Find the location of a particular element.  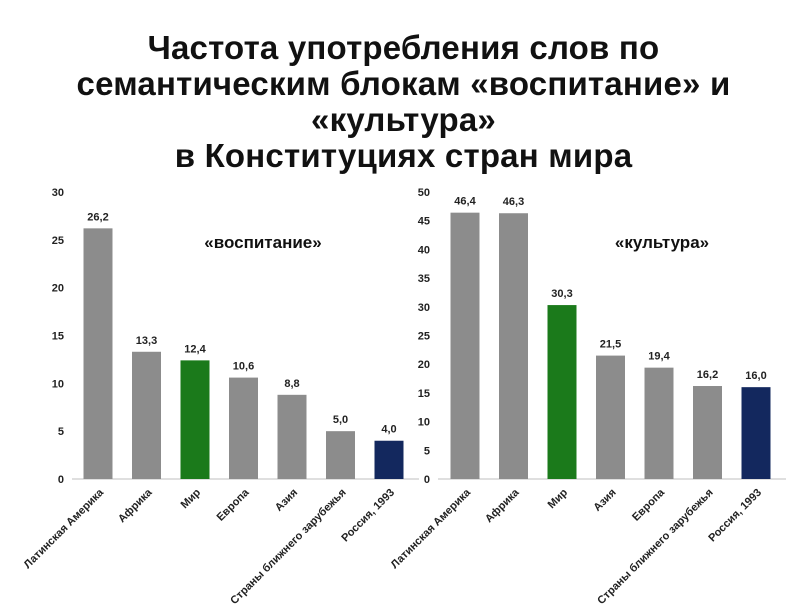

right-annotation: «культура» is located at coordinates (662, 242).